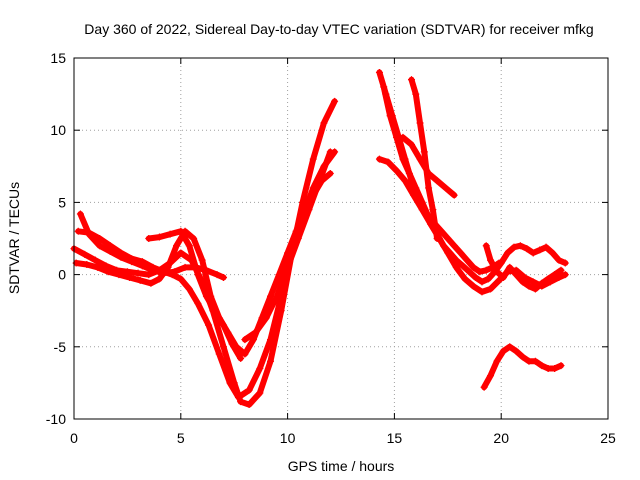  Describe the element at coordinates (341, 466) in the screenshot. I see `x-axis-title: GPS time / hours` at that location.